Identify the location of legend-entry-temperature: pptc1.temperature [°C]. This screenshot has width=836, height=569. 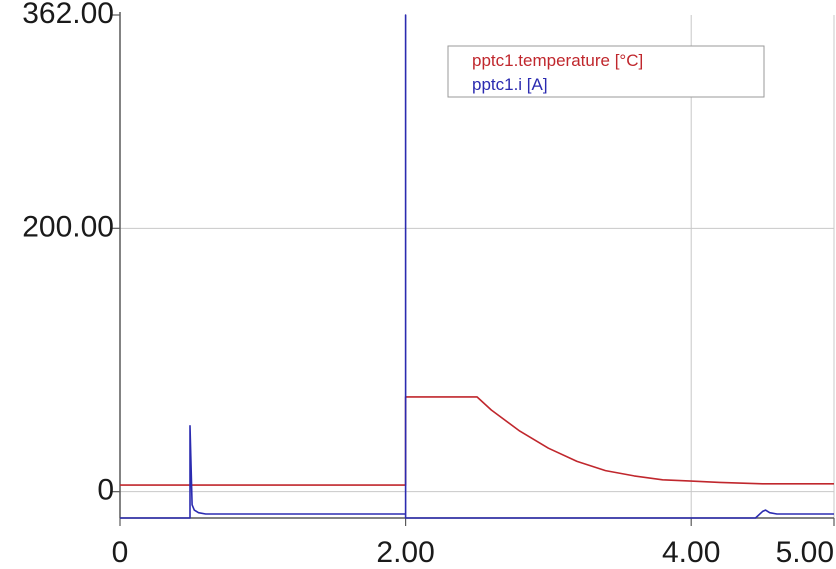
(557, 60).